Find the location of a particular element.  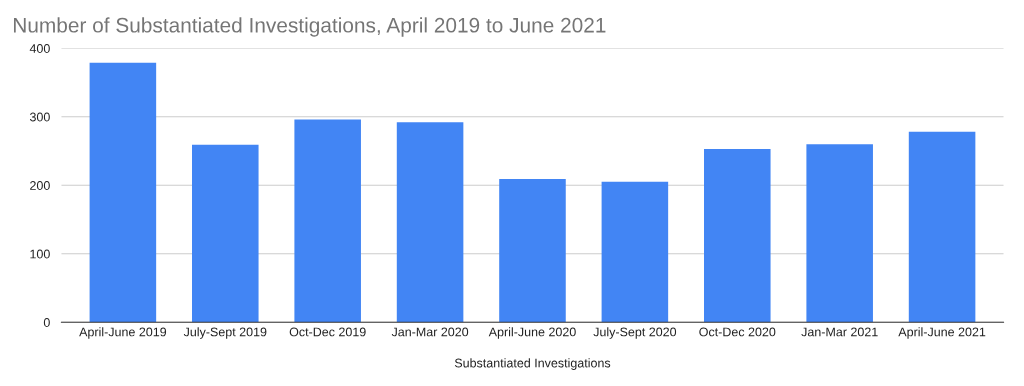

x-tick-label: July-Sept 2019 is located at coordinates (225, 333).